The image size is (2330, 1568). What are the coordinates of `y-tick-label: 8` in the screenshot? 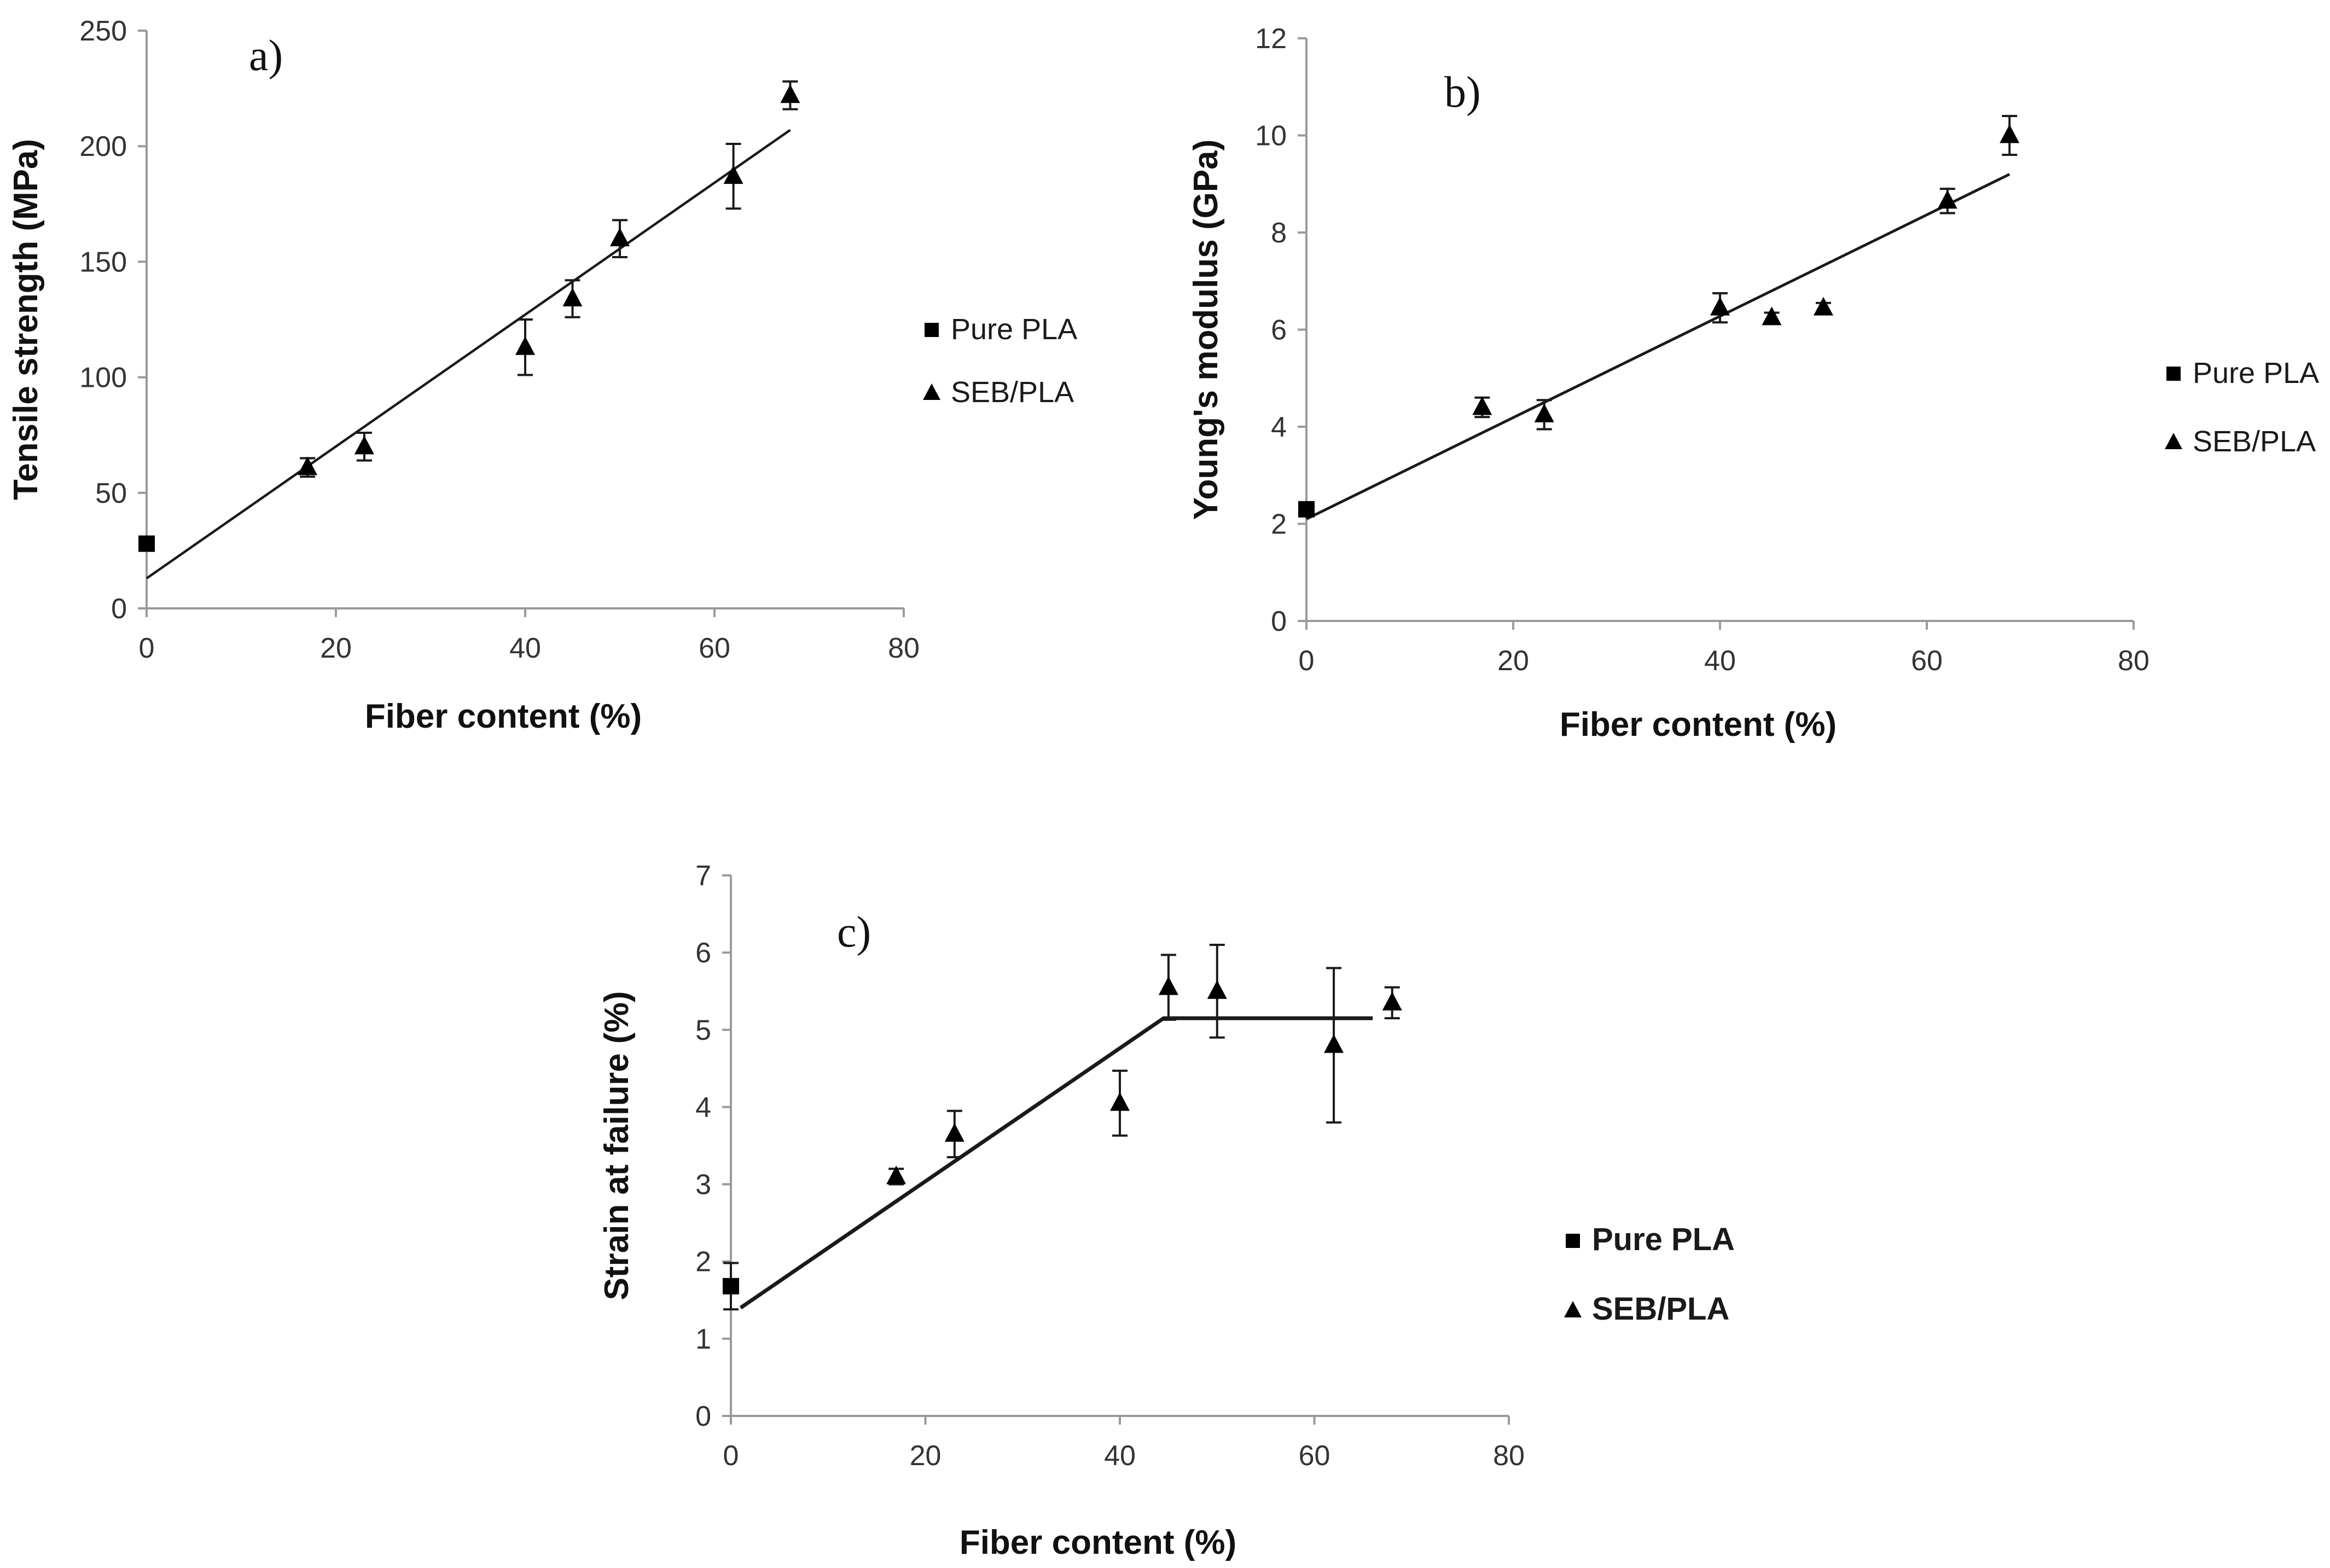 It's located at (1279, 233).